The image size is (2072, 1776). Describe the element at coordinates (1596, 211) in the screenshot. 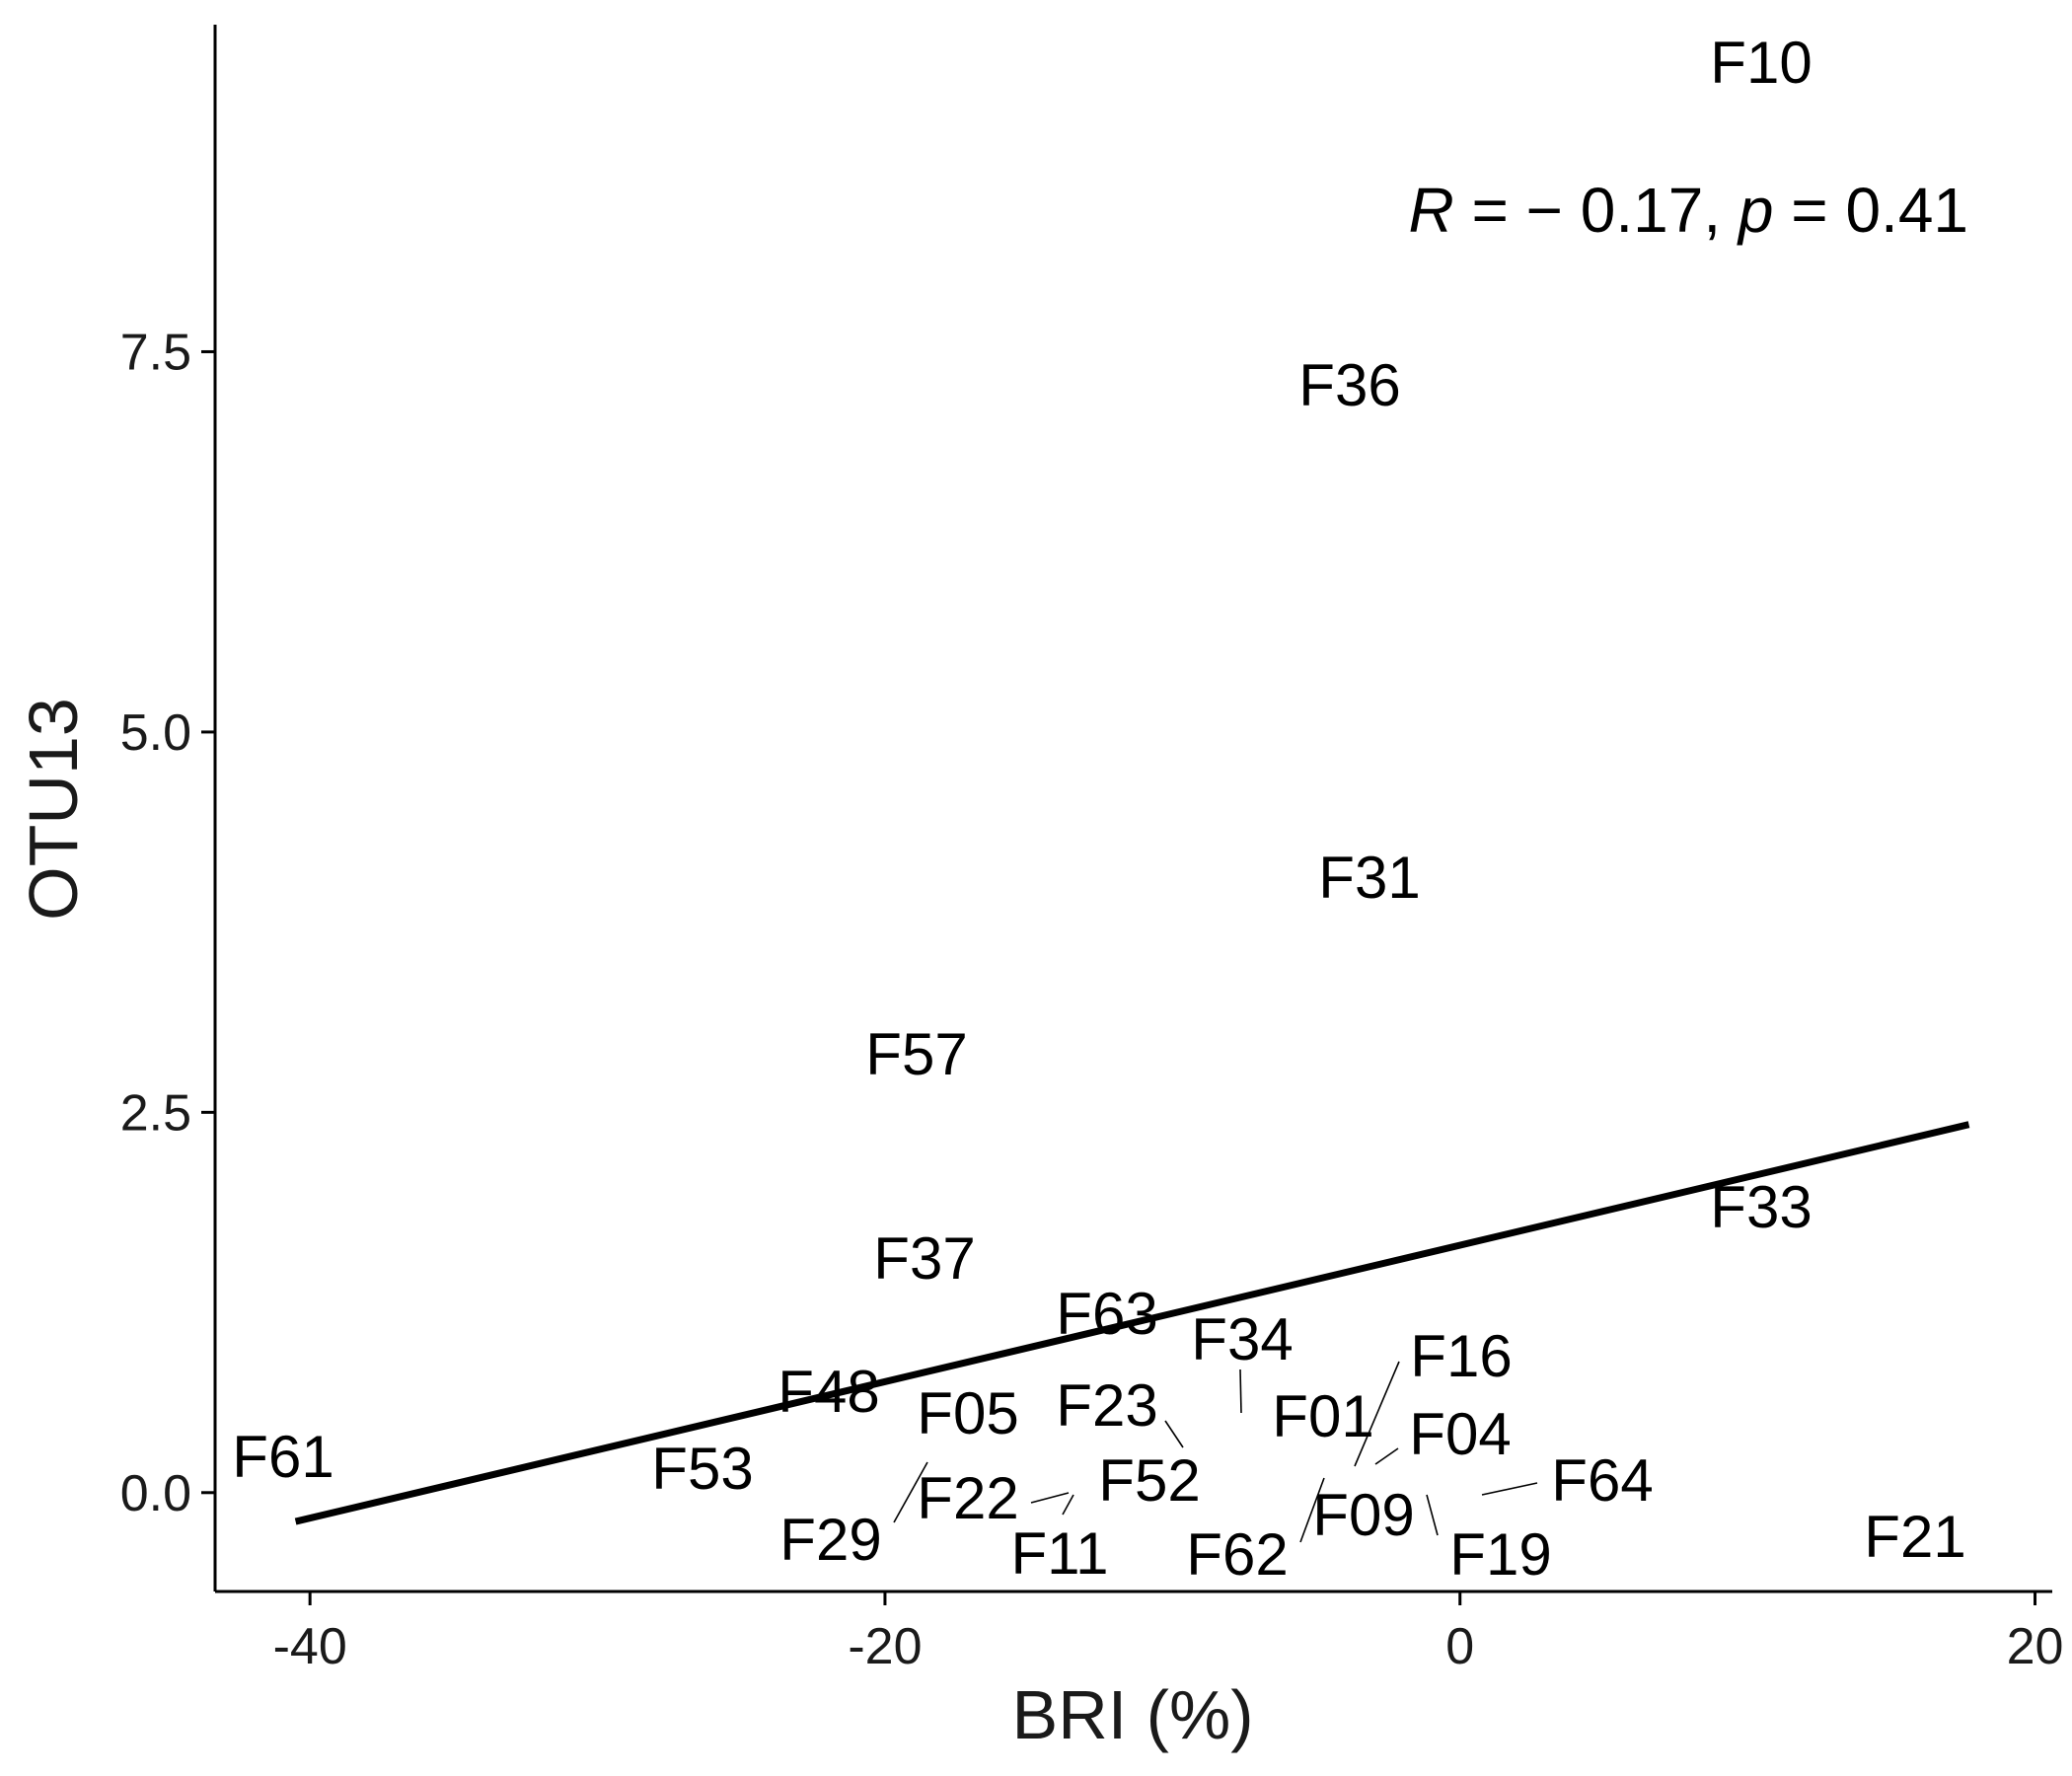

I see `r-value: = − 0.17,` at that location.